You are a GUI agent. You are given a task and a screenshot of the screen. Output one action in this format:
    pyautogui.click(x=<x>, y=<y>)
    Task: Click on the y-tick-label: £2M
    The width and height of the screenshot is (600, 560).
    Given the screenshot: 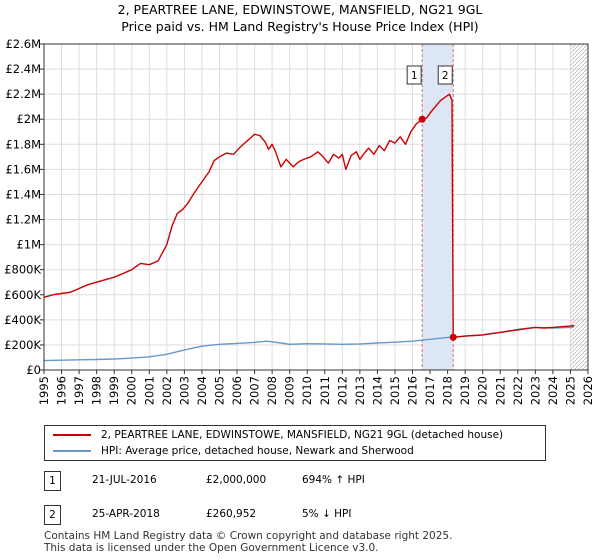 What is the action you would take?
    pyautogui.click(x=28, y=119)
    